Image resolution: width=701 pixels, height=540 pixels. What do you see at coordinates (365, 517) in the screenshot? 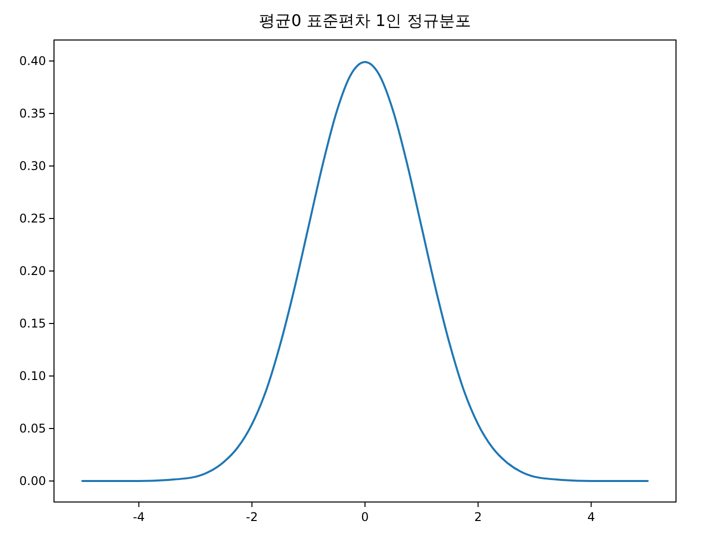
I see `x-tick-label: 0` at bounding box center [365, 517].